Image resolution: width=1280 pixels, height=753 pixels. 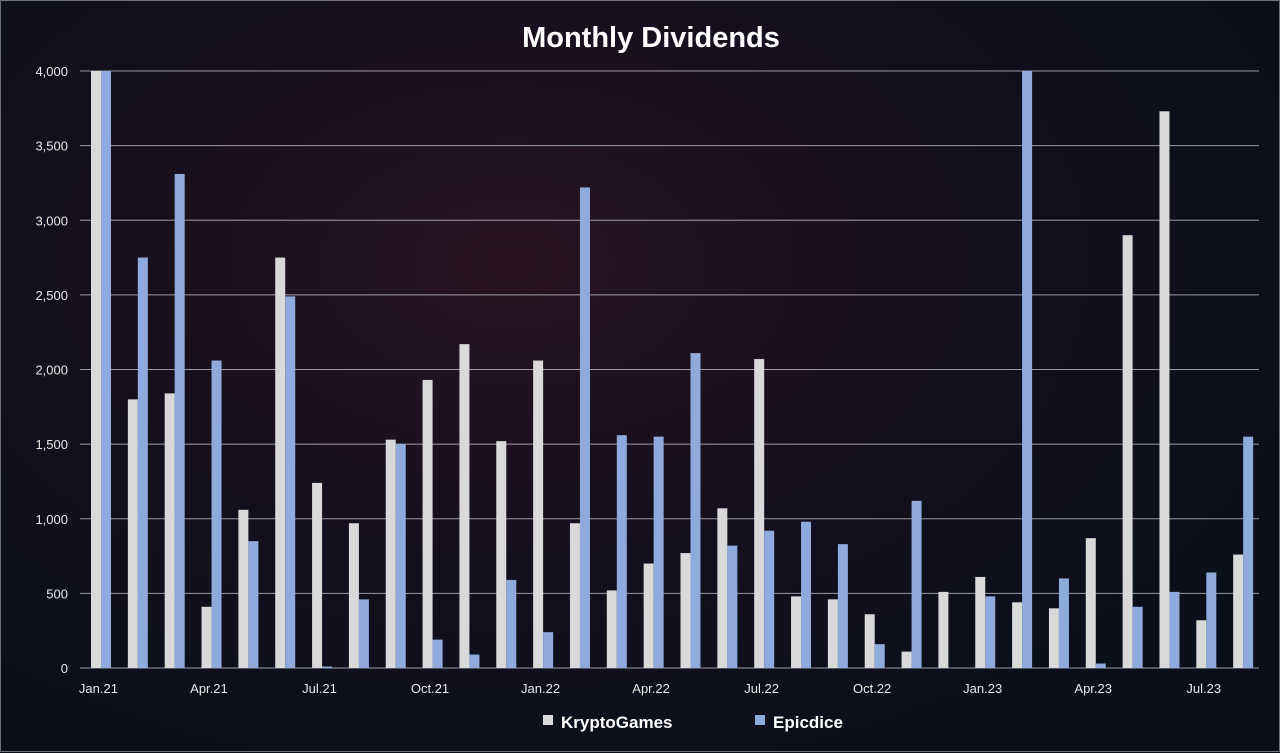 I want to click on bar-epicdice-Oct.22, so click(x=879, y=656).